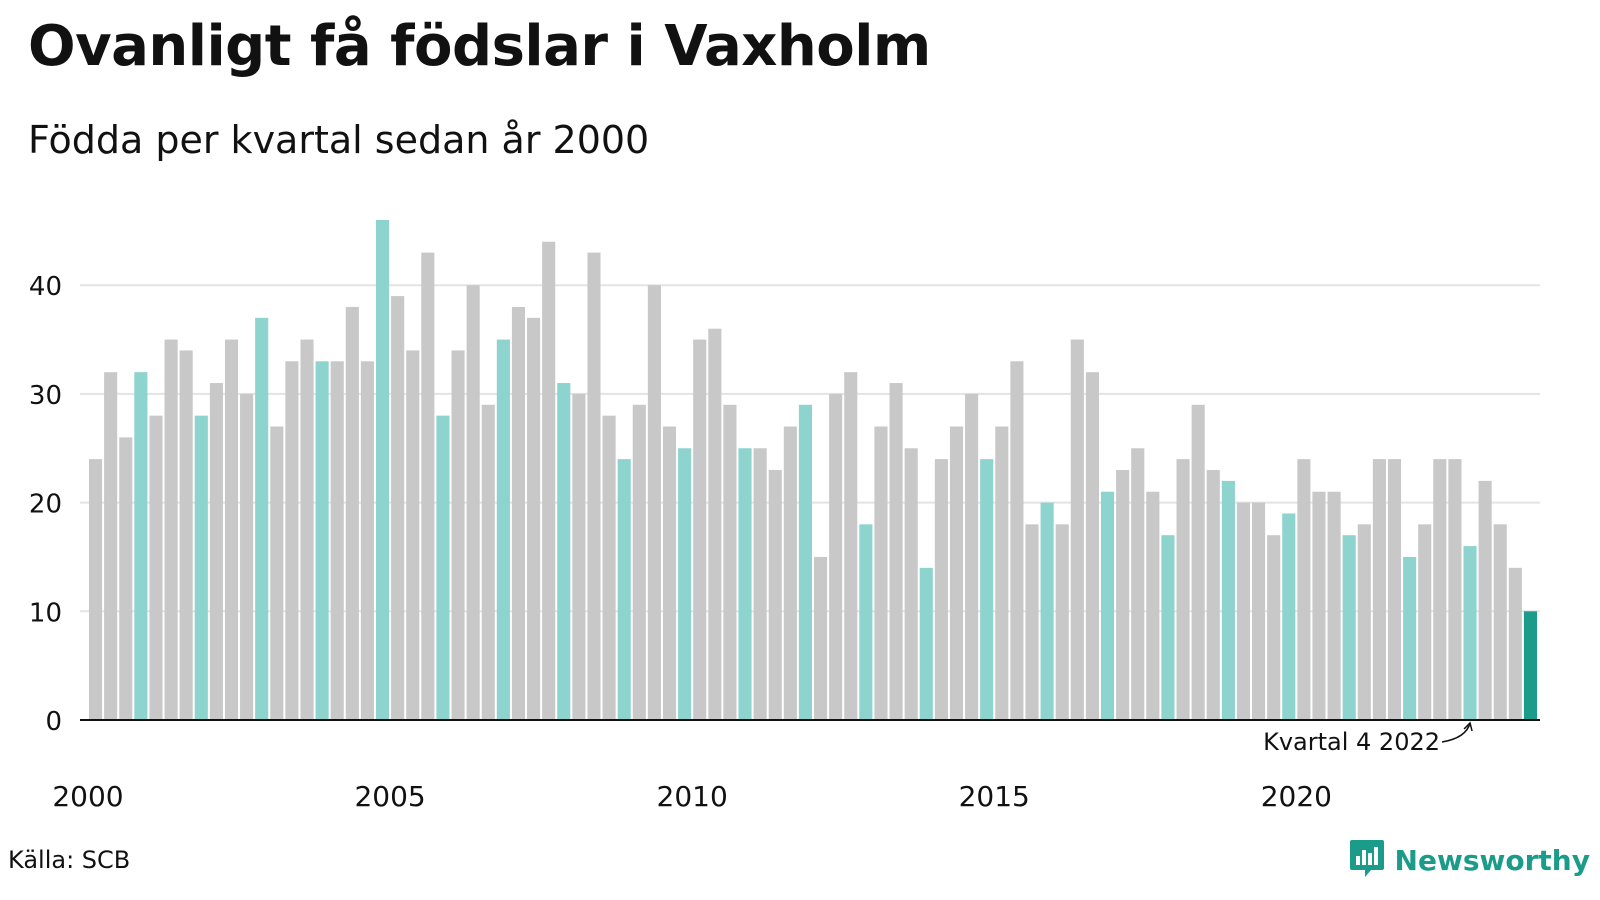  What do you see at coordinates (488, 562) in the screenshot?
I see `bar-2006-K3` at bounding box center [488, 562].